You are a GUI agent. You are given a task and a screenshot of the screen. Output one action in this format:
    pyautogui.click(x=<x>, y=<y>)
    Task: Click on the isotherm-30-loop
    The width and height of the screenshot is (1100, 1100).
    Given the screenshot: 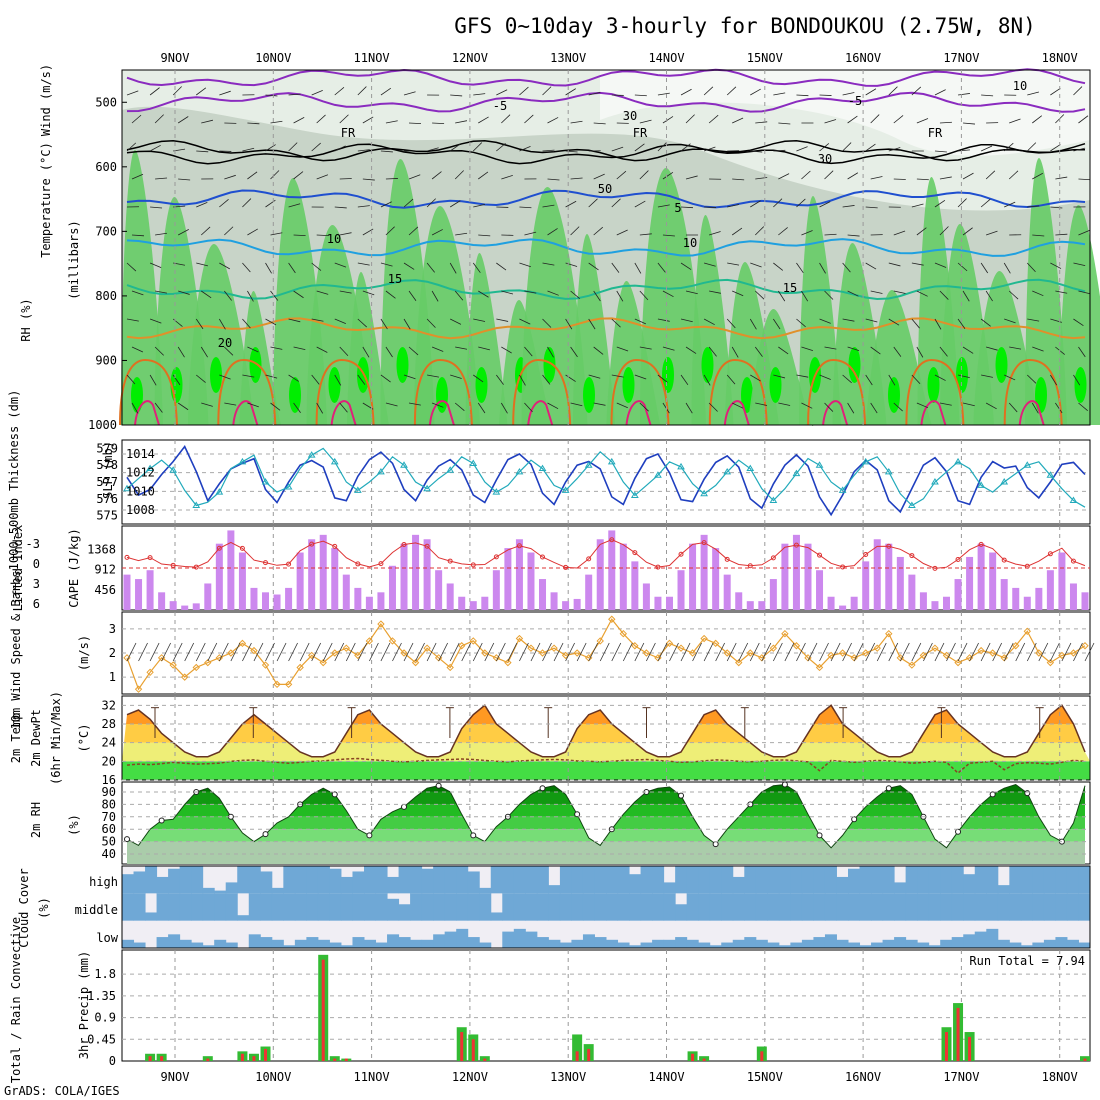 What is the action you would take?
    pyautogui.click(x=540, y=413)
    